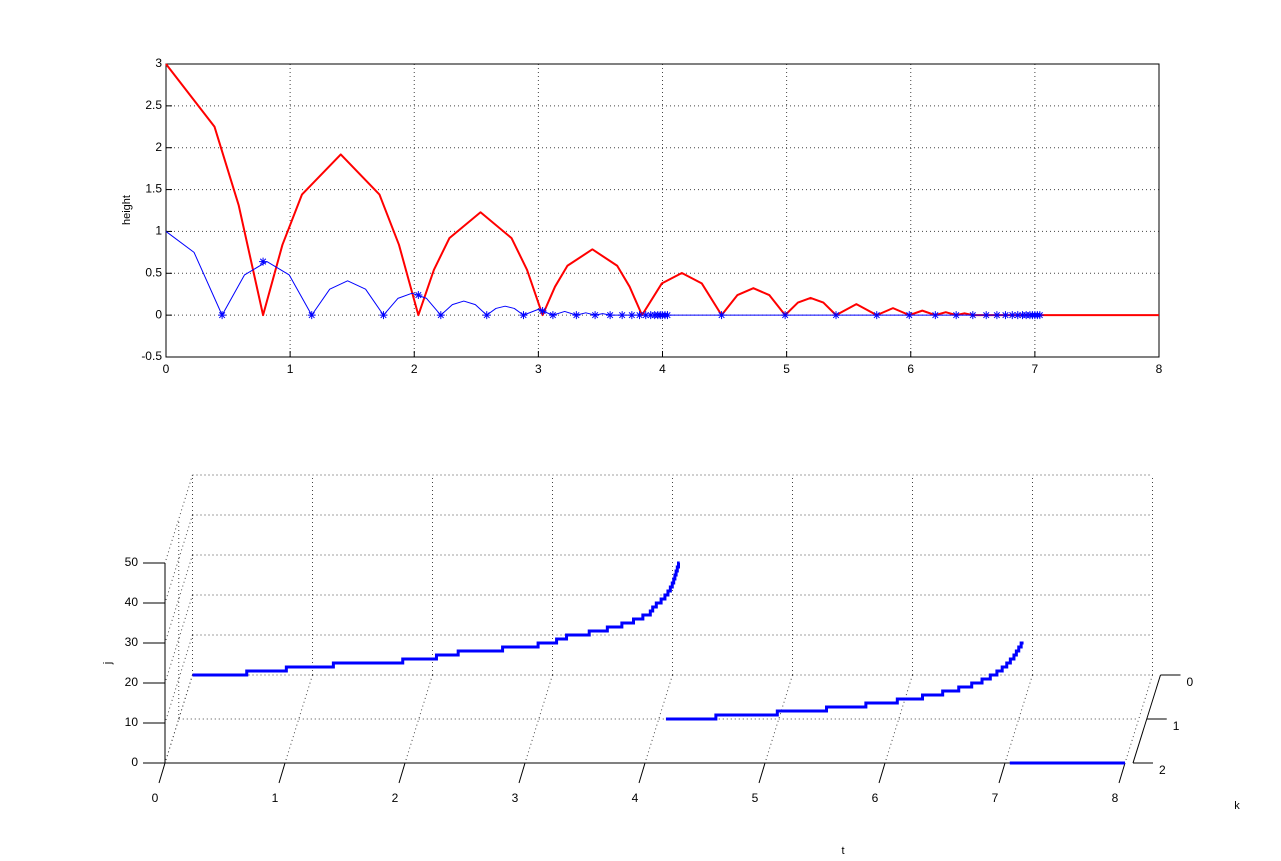  Describe the element at coordinates (153, 105) in the screenshot. I see `y-tick-label: 2.5` at that location.